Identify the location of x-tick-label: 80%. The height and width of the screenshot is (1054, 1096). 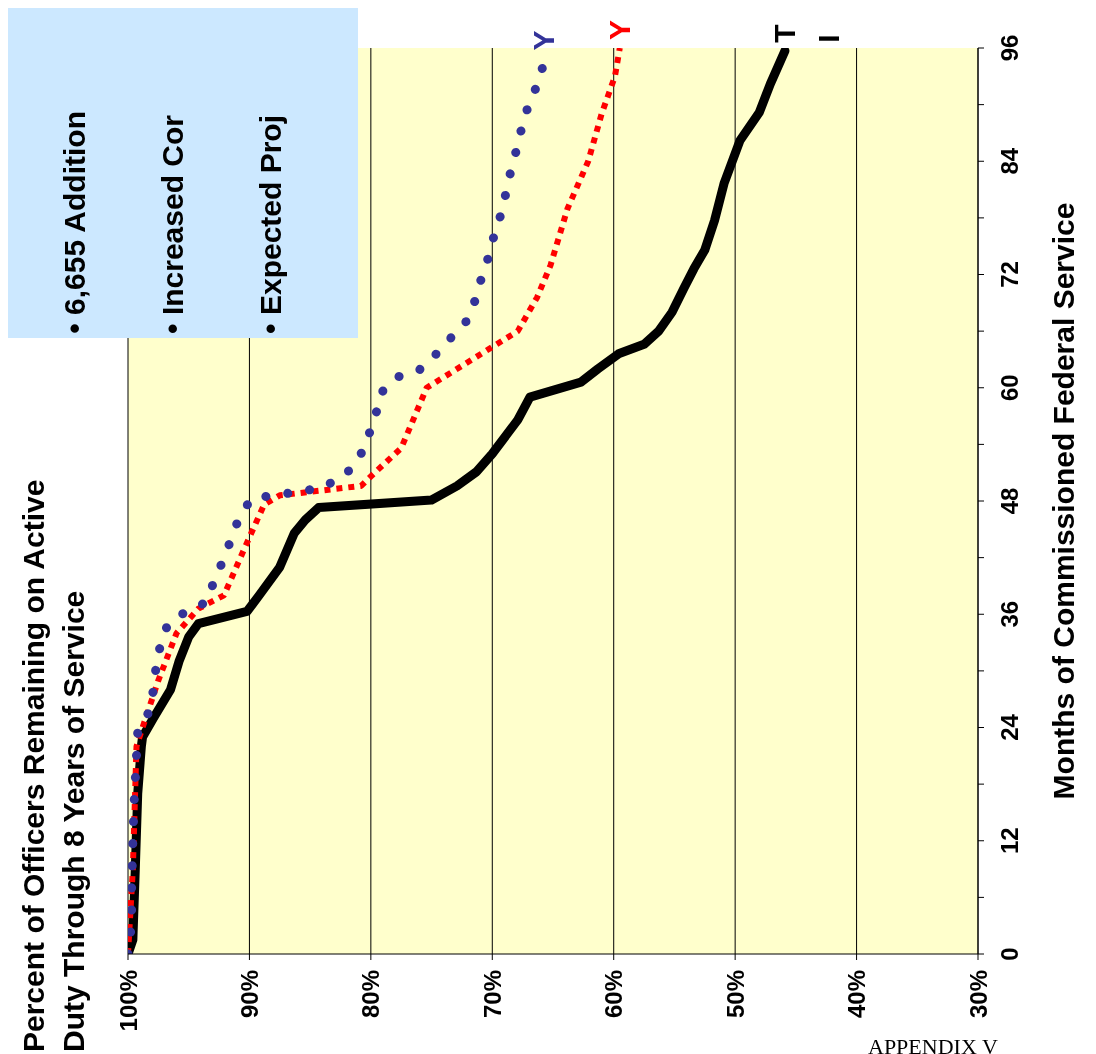
(371, 994).